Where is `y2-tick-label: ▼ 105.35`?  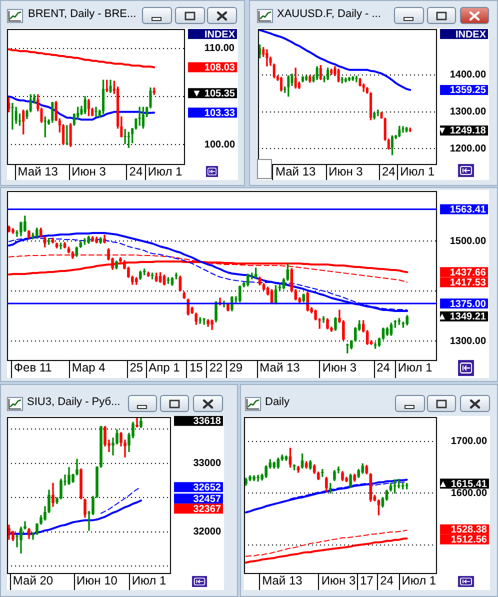
y2-tick-label: ▼ 105.35 is located at coordinates (214, 94).